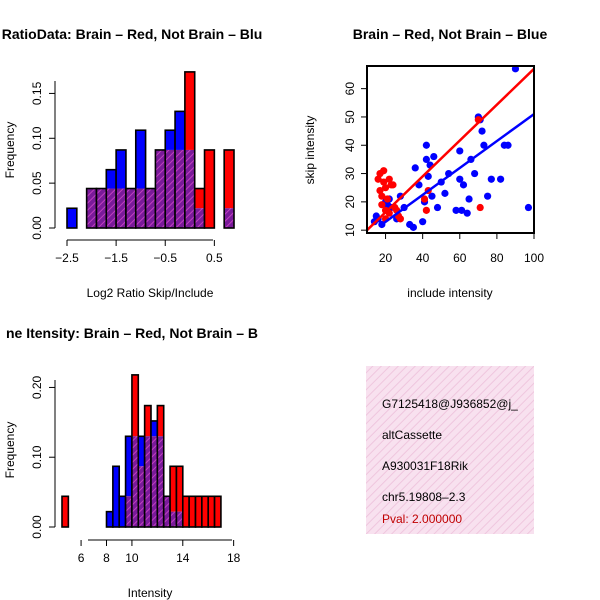 This screenshot has width=600, height=600. What do you see at coordinates (350, 174) in the screenshot?
I see `y-tick-label-2: 30` at bounding box center [350, 174].